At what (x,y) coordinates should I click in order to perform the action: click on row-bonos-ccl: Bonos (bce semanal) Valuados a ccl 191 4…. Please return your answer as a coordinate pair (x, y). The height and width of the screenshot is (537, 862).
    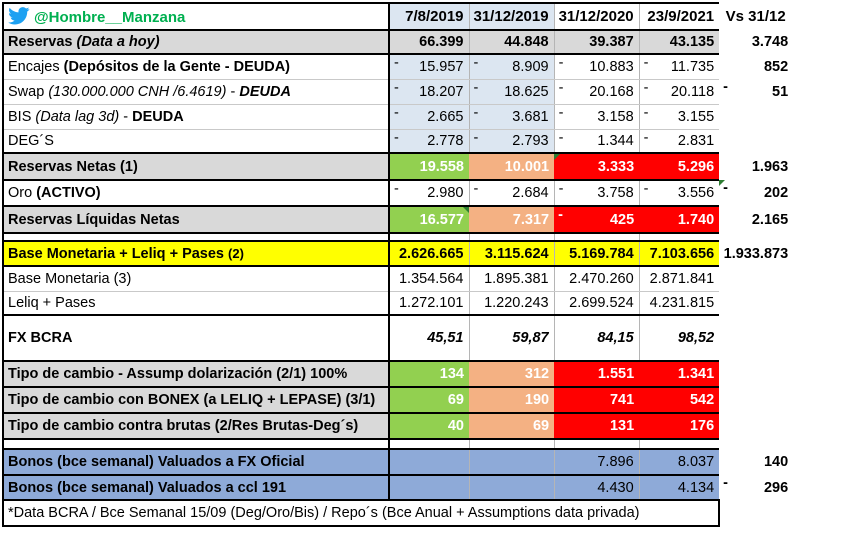
    Looking at the image, I should click on (398, 487).